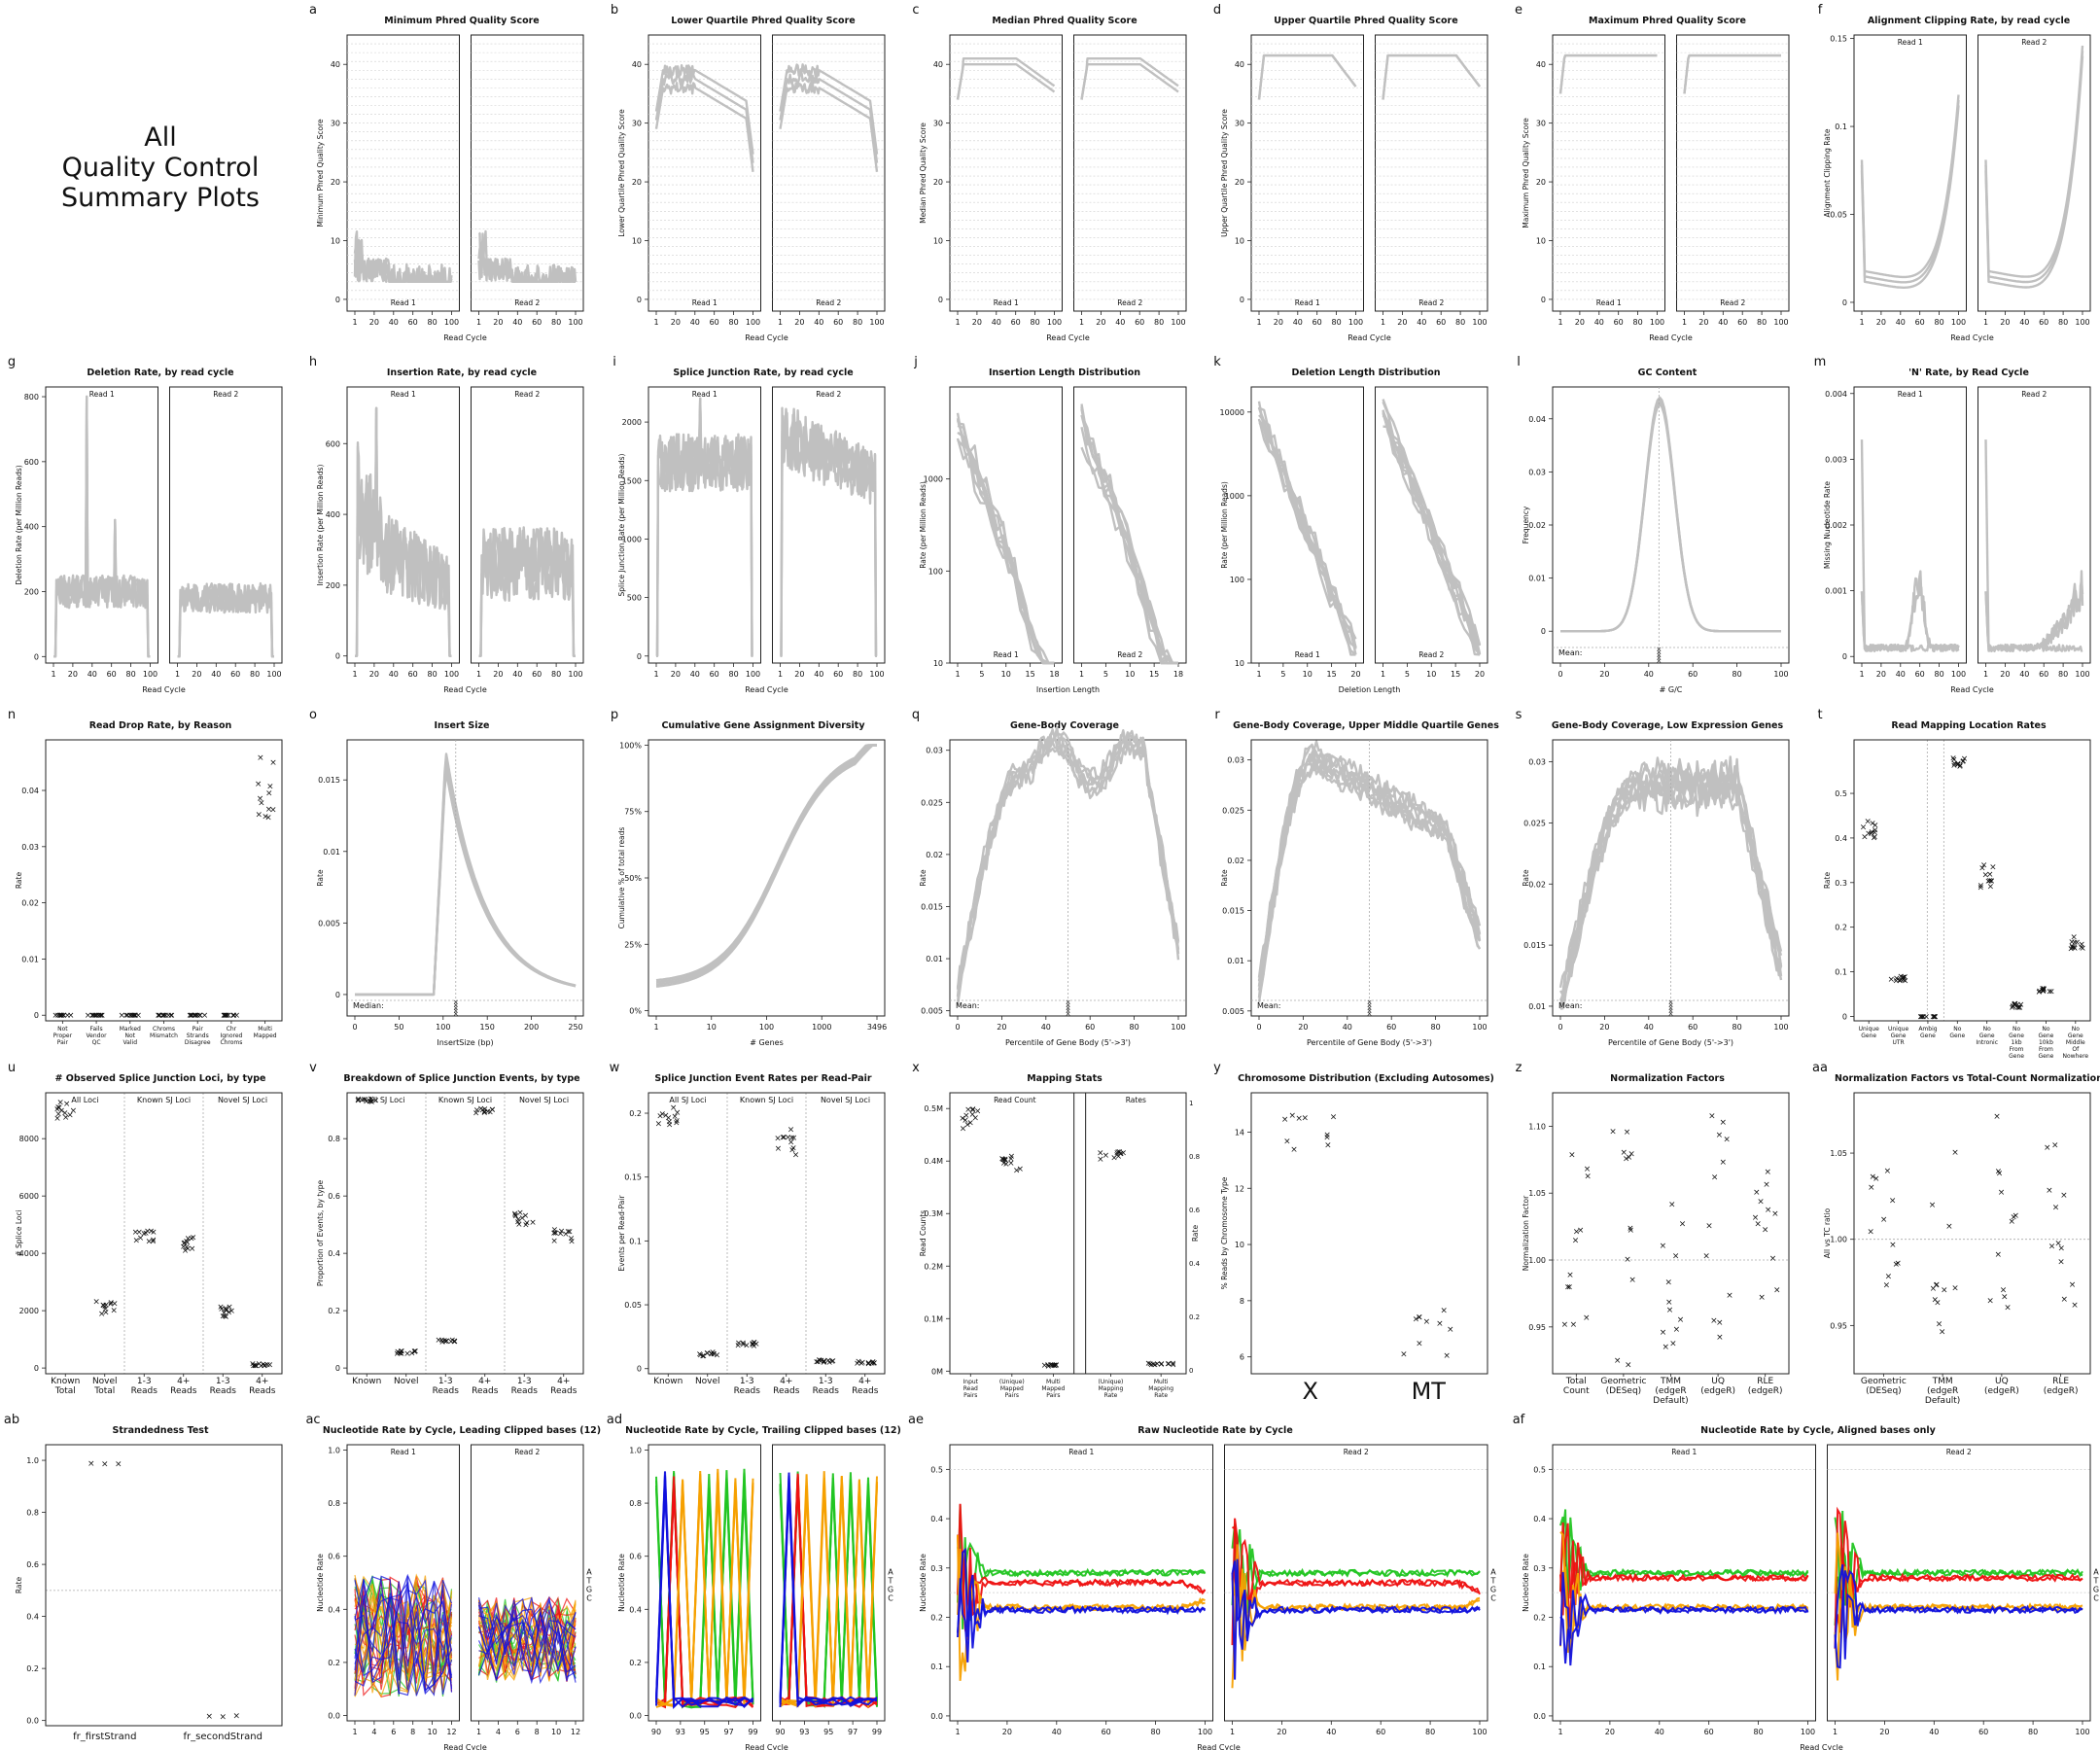 This screenshot has height=1750, width=2100. Describe the element at coordinates (487, 1027) in the screenshot. I see `xtick-label: 150` at that location.